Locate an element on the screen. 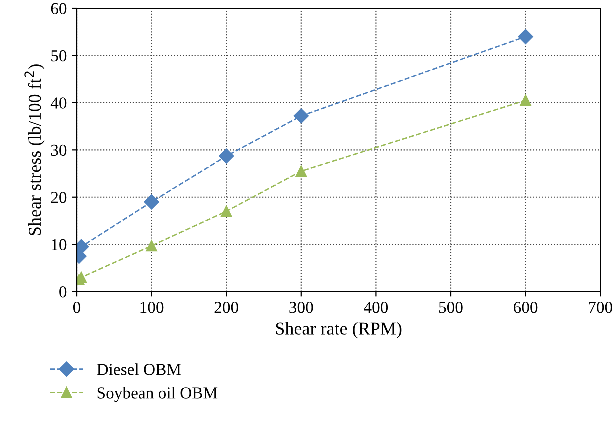 The width and height of the screenshot is (616, 426). y-tick-label: 60 is located at coordinates (59, 8).